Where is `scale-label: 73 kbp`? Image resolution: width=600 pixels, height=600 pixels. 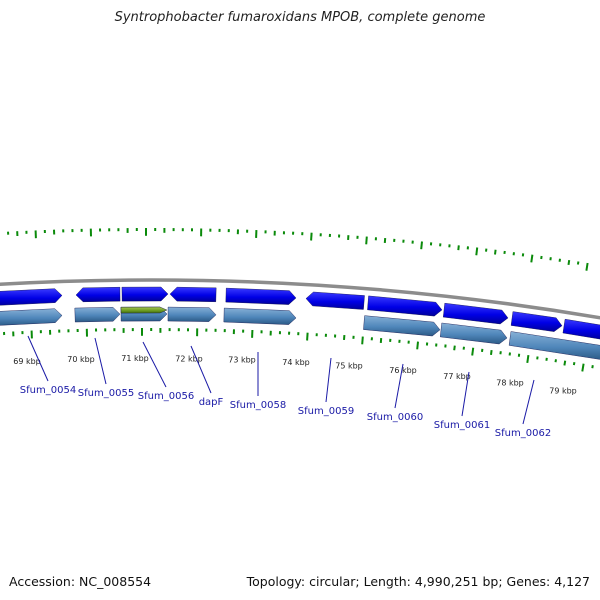 scale-label: 73 kbp is located at coordinates (242, 360).